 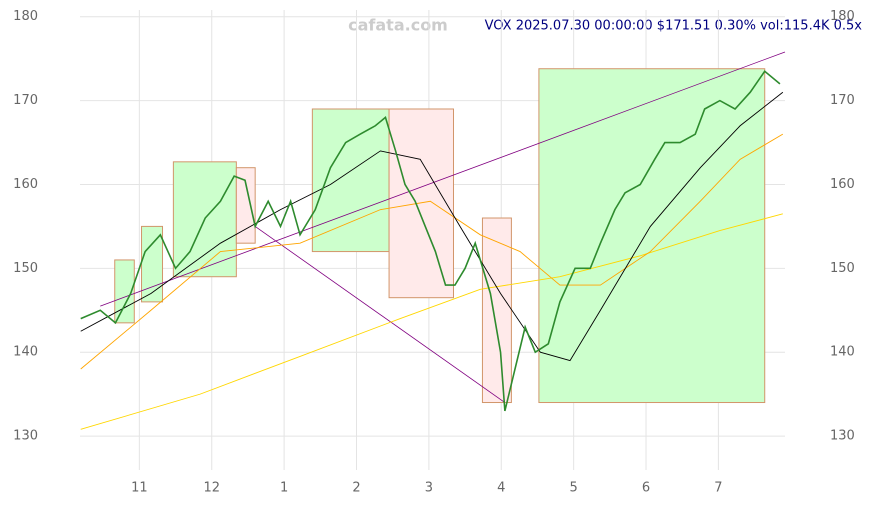 I want to click on trendline, so click(x=380, y=314).